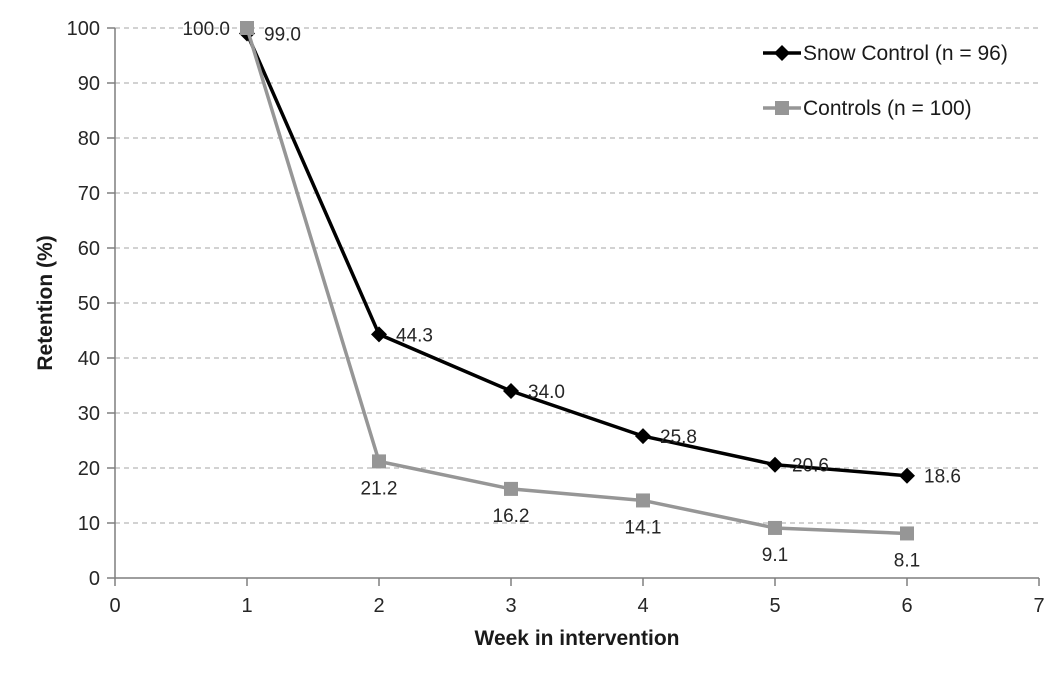 The image size is (1057, 696). What do you see at coordinates (246, 606) in the screenshot?
I see `x-tick-label: 1` at bounding box center [246, 606].